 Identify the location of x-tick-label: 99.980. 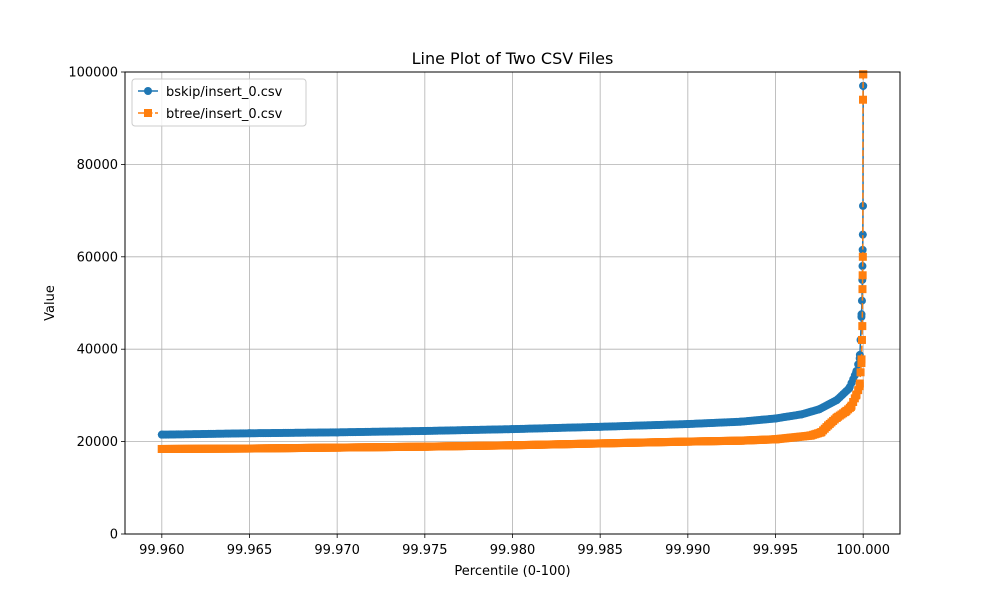
(513, 550).